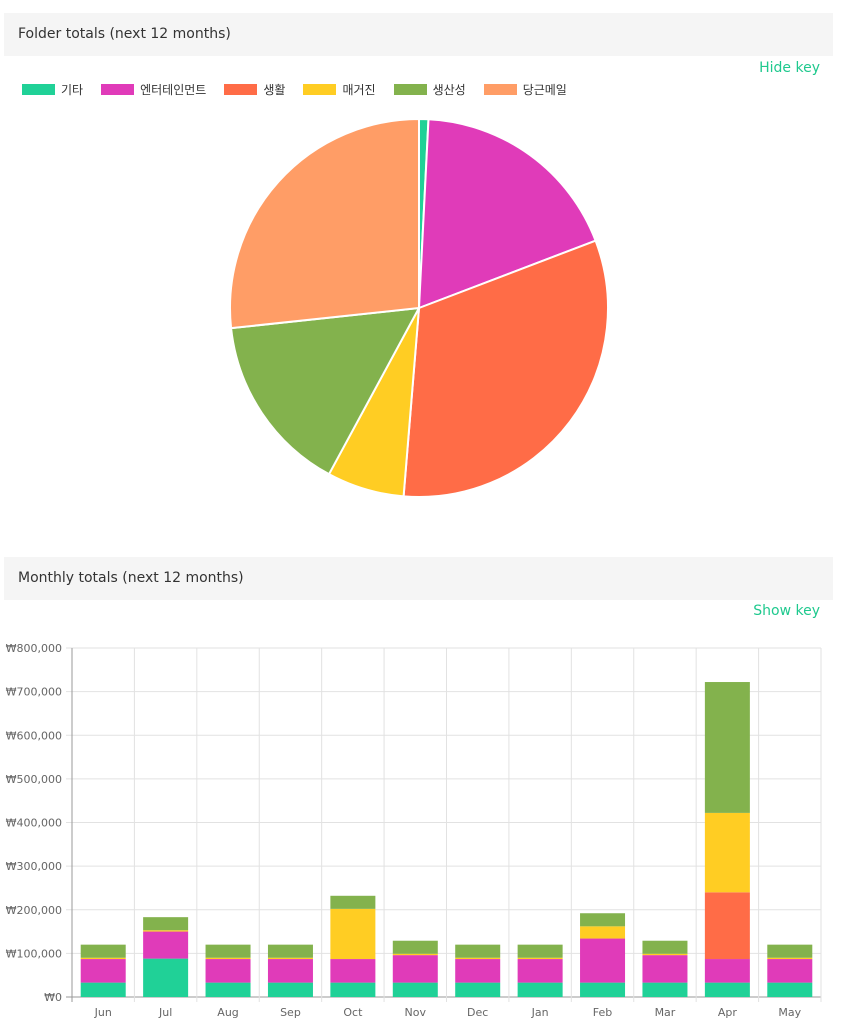 The height and width of the screenshot is (1024, 842). What do you see at coordinates (418, 578) in the screenshot?
I see `monthly-totals-header: Monthly totals (next 12 months)` at bounding box center [418, 578].